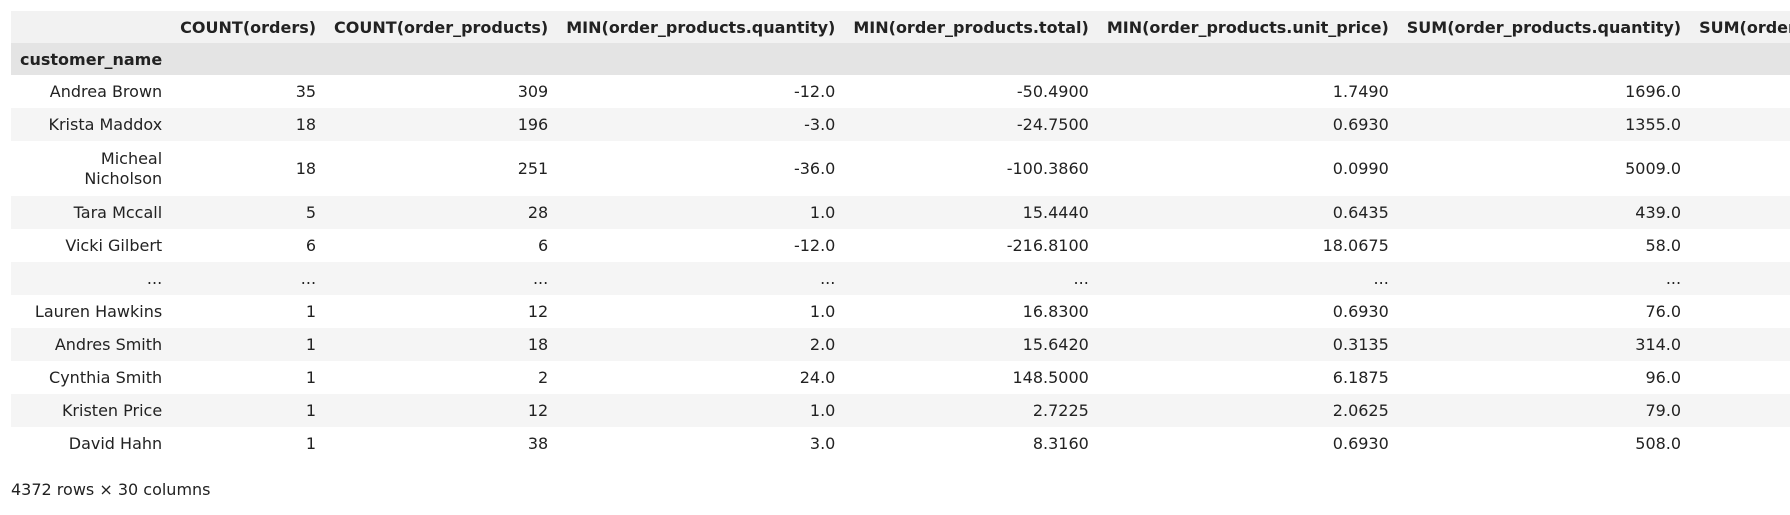 The image size is (1790, 515). Describe the element at coordinates (1663, 311) in the screenshot. I see `cell: 76.0` at that location.